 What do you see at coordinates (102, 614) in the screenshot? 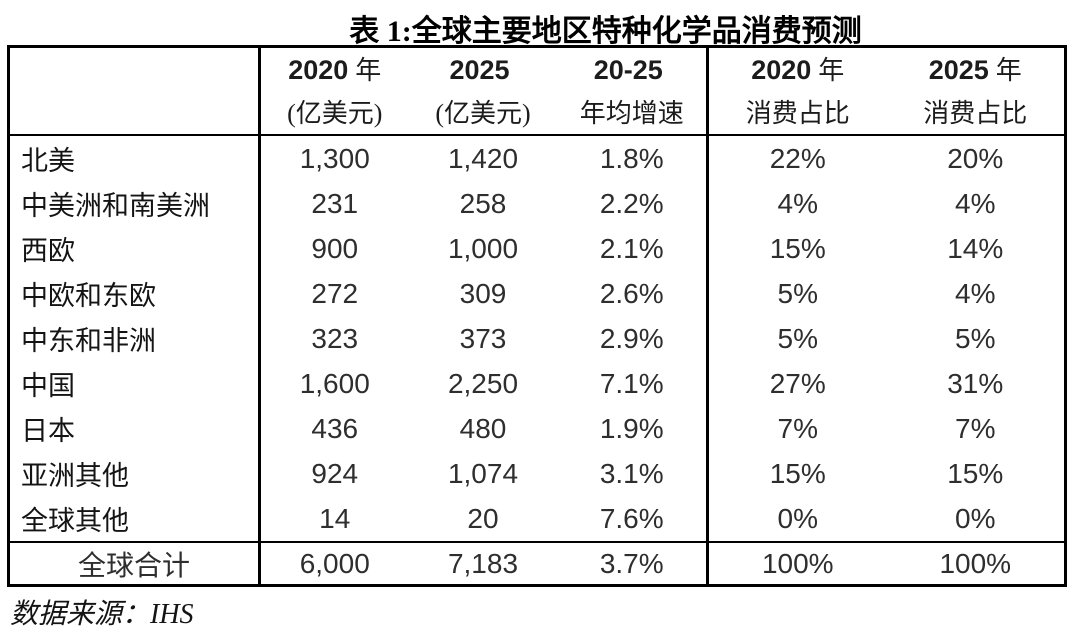
I see `data-source-note: 数据来源：IHS` at bounding box center [102, 614].